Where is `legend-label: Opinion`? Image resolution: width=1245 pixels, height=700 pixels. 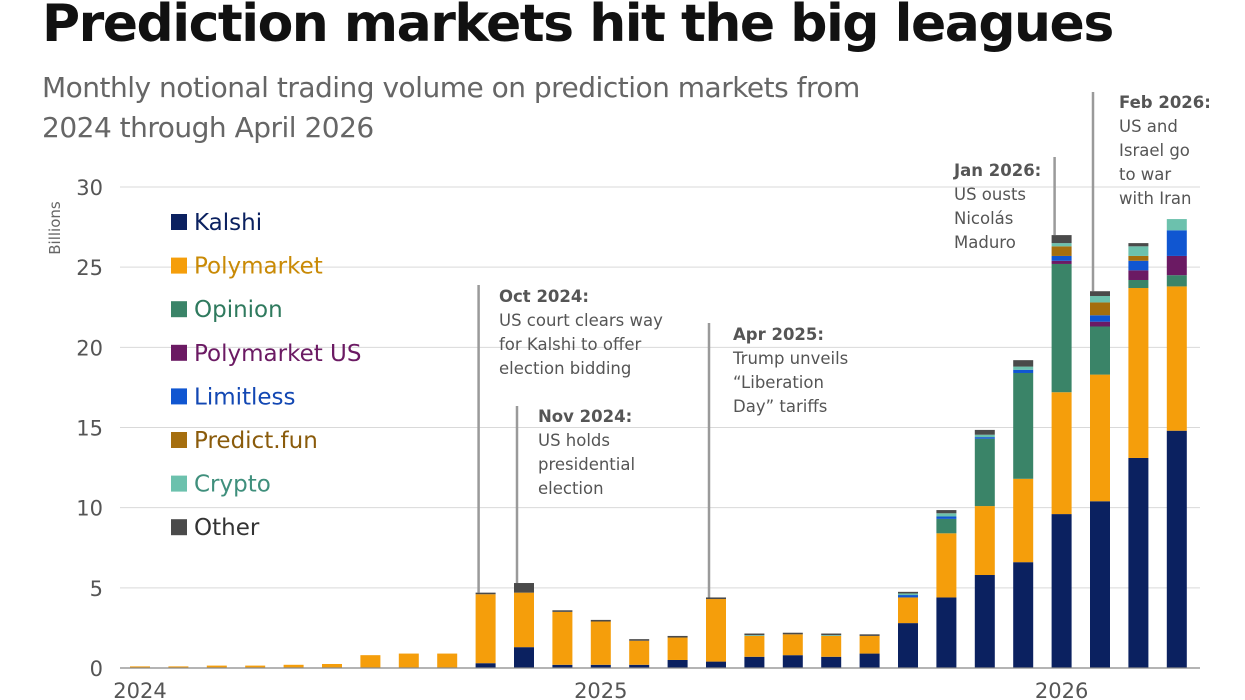
legend-label: Opinion is located at coordinates (238, 310).